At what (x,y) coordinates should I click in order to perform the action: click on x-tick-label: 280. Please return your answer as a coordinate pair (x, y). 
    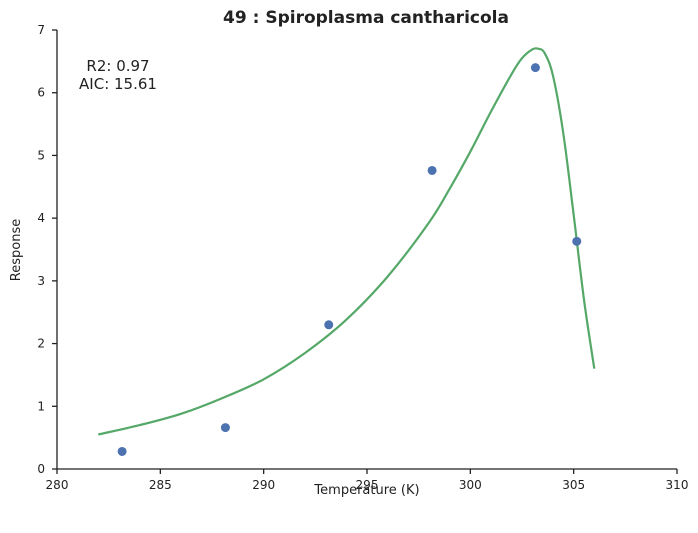
    Looking at the image, I should click on (57, 485).